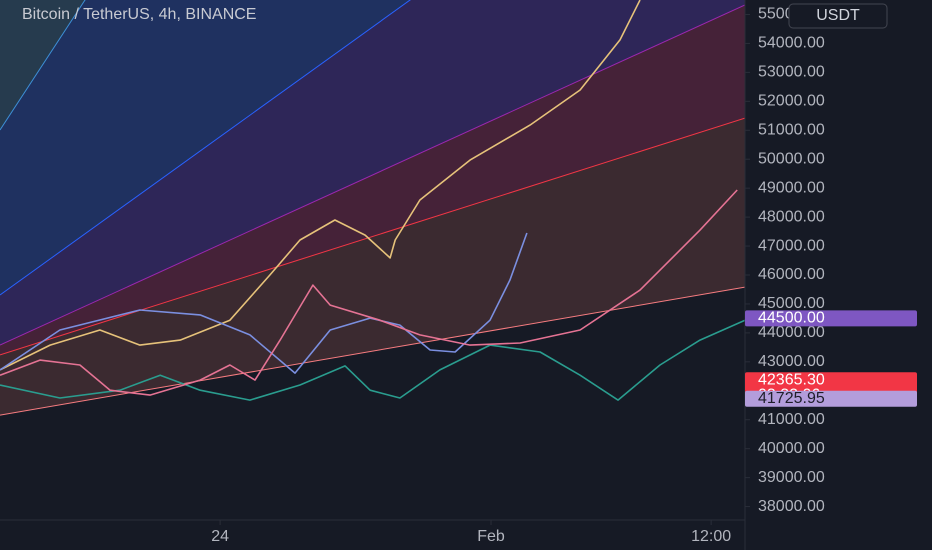 This screenshot has width=932, height=550. Describe the element at coordinates (491, 536) in the screenshot. I see `x-tick-label: Feb` at that location.